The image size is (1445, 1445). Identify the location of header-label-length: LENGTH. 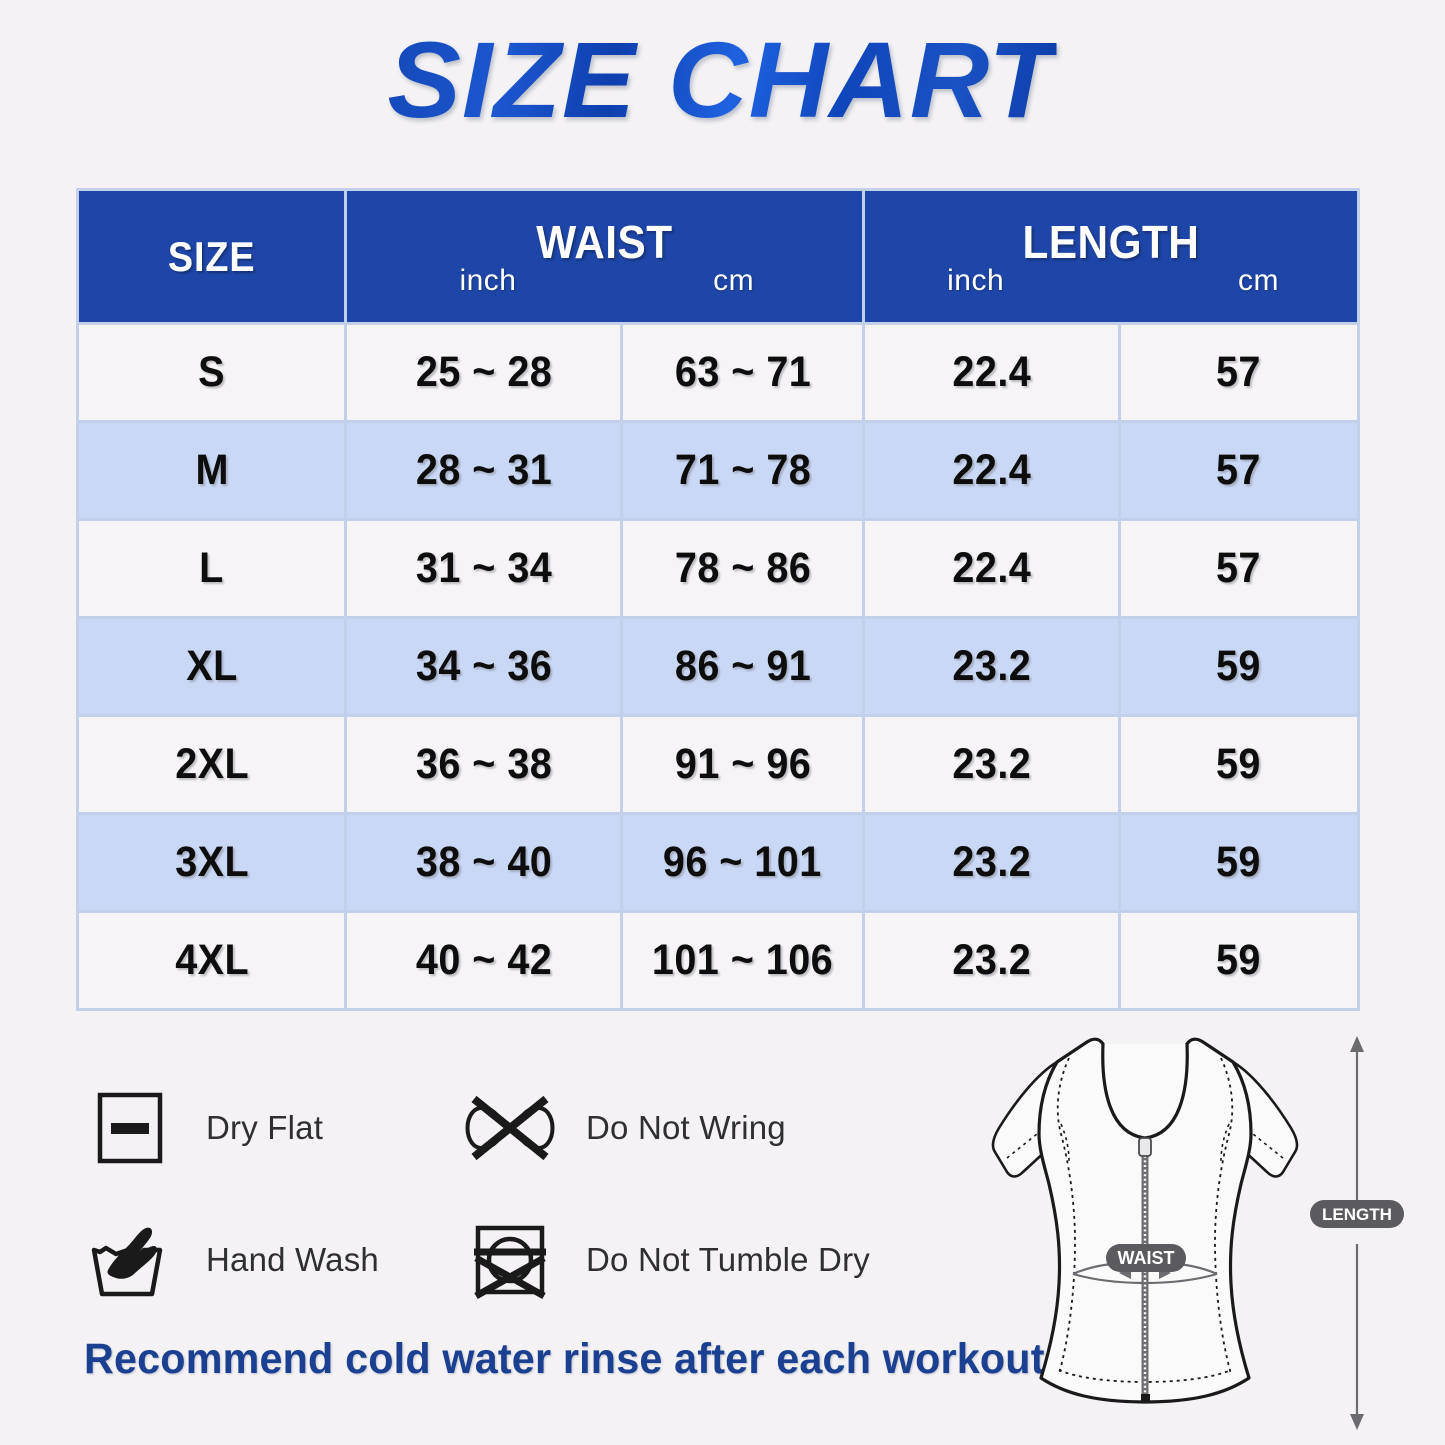
(1111, 242).